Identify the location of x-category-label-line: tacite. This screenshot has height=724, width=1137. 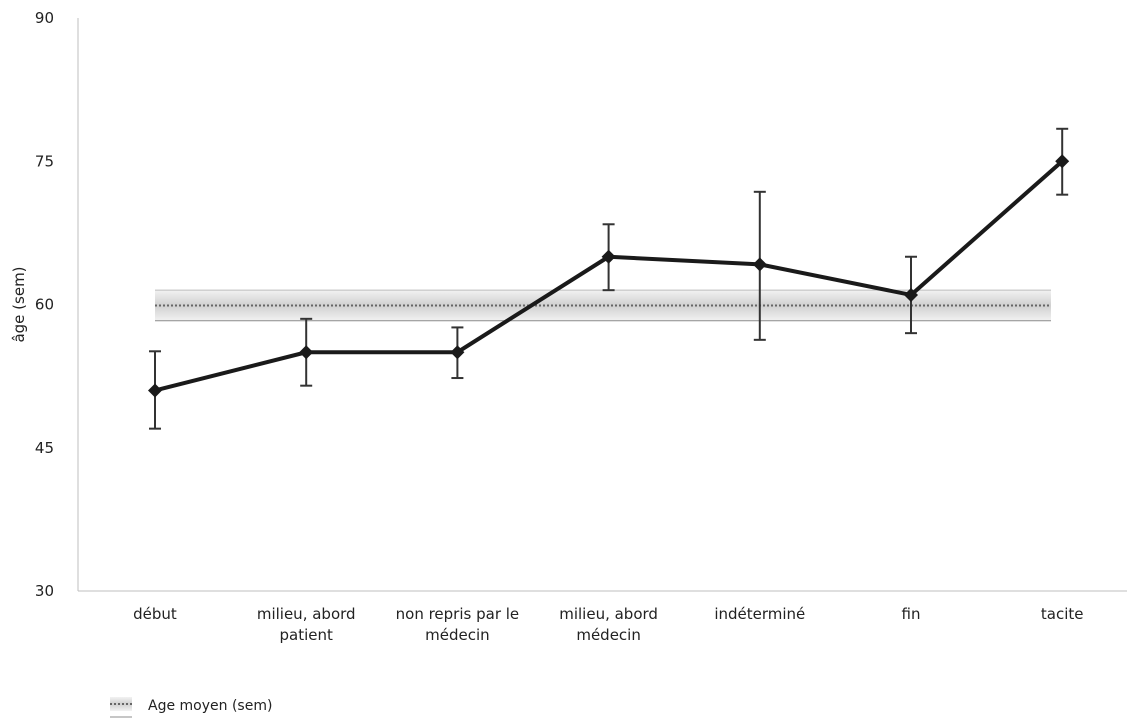
(1062, 614).